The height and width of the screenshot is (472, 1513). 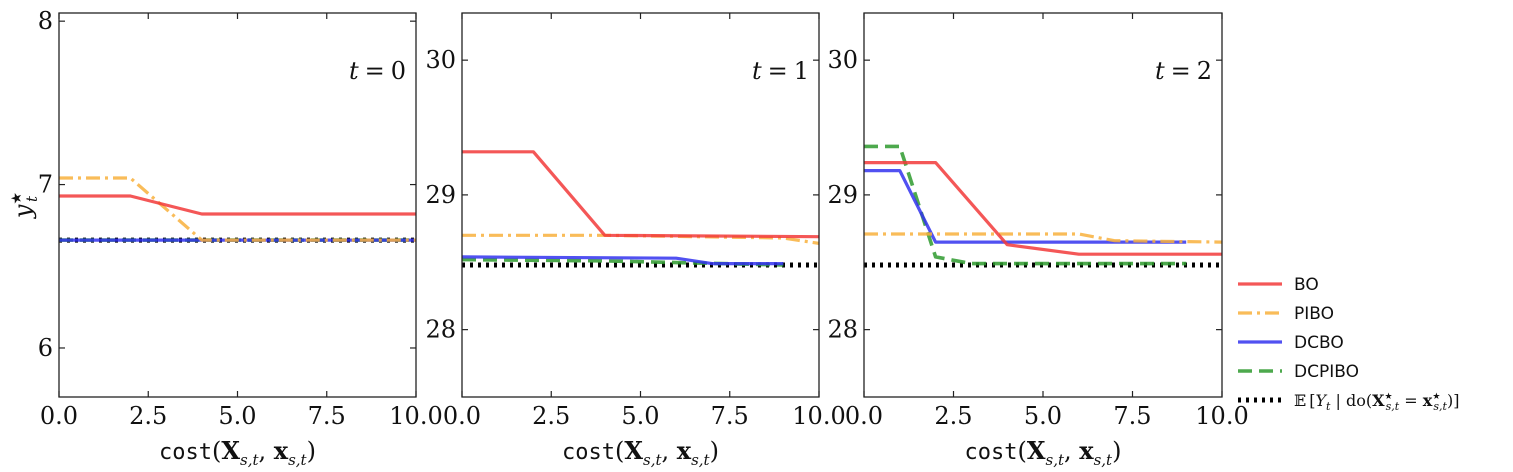 What do you see at coordinates (1319, 343) in the screenshot?
I see `legend-label: DCBO` at bounding box center [1319, 343].